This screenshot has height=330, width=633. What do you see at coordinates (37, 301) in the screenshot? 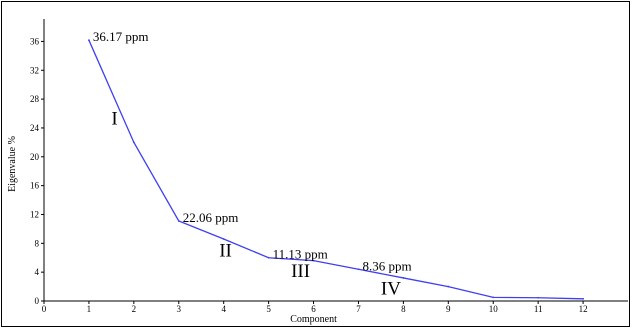
I see `y-tick-label: 0` at bounding box center [37, 301].